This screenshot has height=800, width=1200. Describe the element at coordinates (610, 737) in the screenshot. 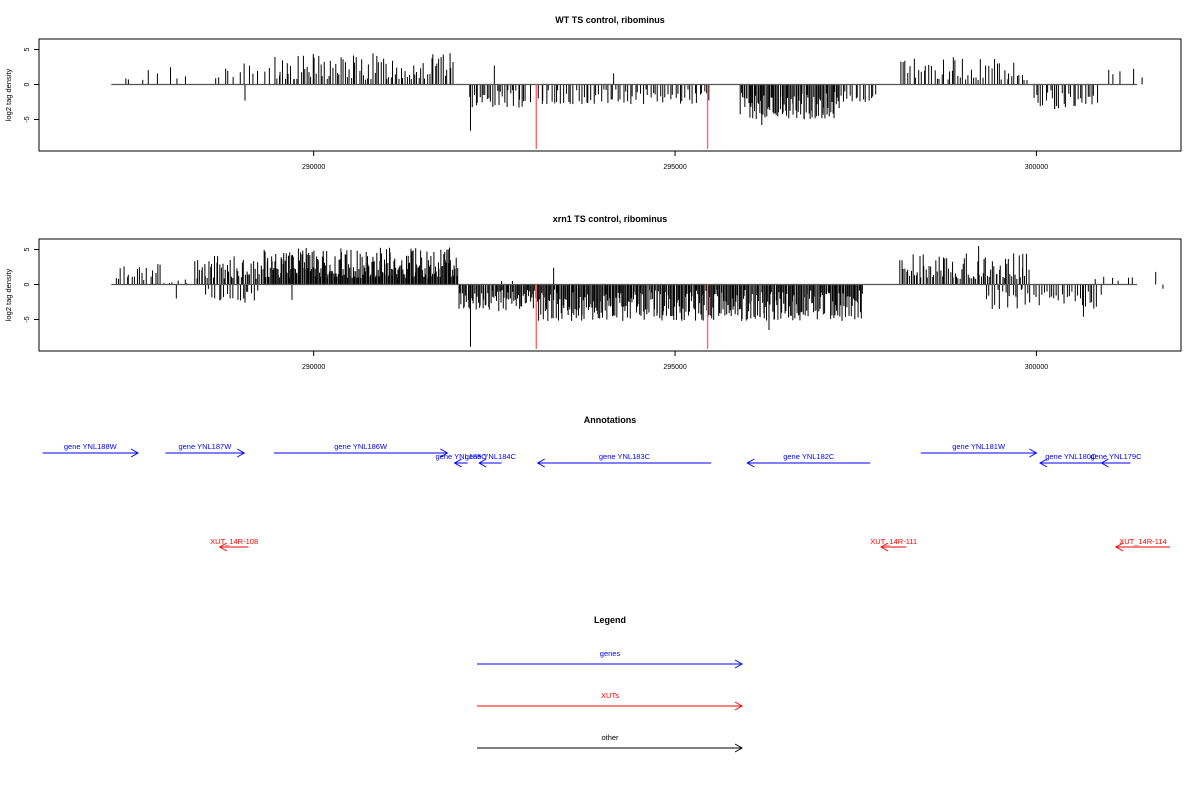

I see `legend-label: other` at that location.